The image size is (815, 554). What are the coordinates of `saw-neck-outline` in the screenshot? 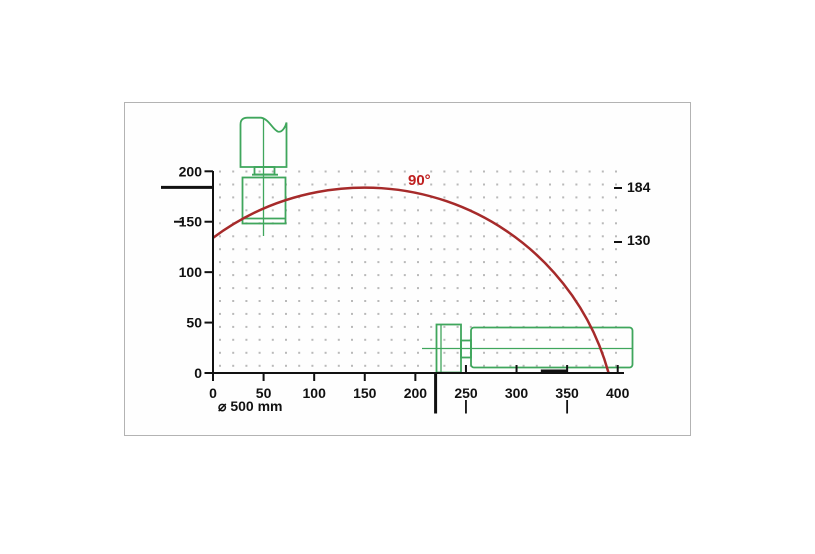 It's located at (264, 171).